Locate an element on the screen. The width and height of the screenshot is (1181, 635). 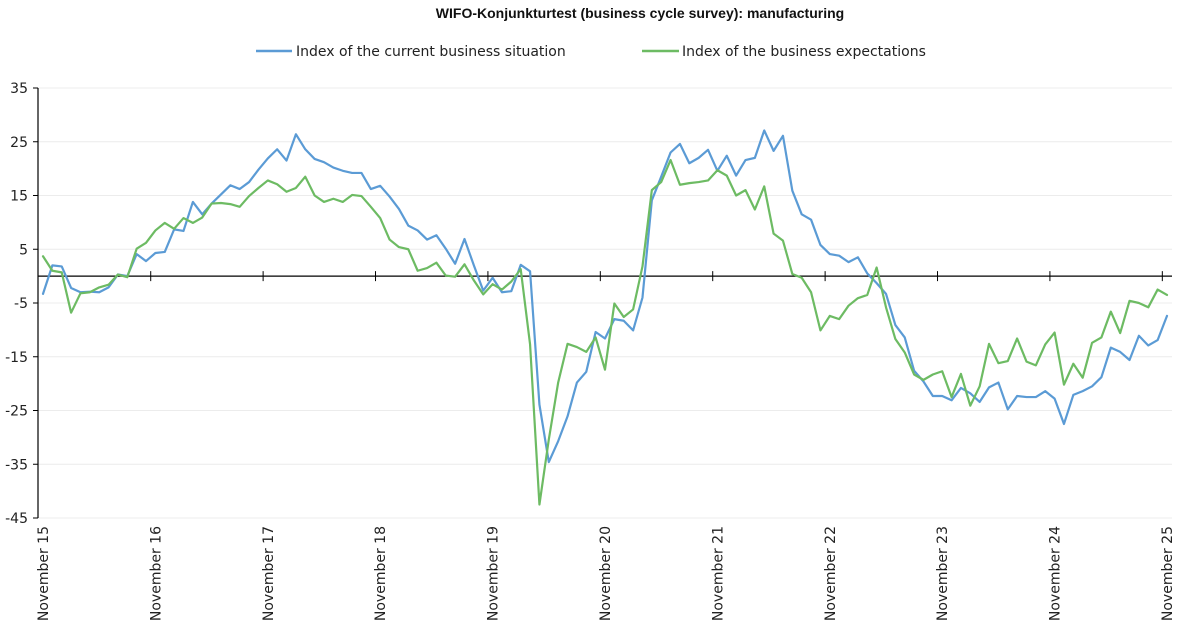
y-tick-label: -35 is located at coordinates (16, 465).